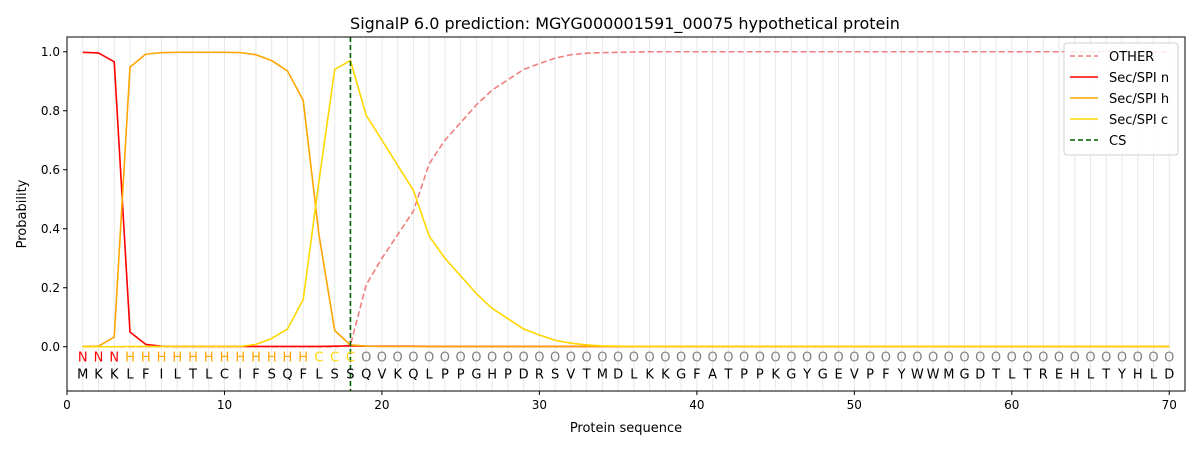 Image resolution: width=1200 pixels, height=450 pixels. What do you see at coordinates (838, 375) in the screenshot?
I see `residue-label: E` at bounding box center [838, 375].